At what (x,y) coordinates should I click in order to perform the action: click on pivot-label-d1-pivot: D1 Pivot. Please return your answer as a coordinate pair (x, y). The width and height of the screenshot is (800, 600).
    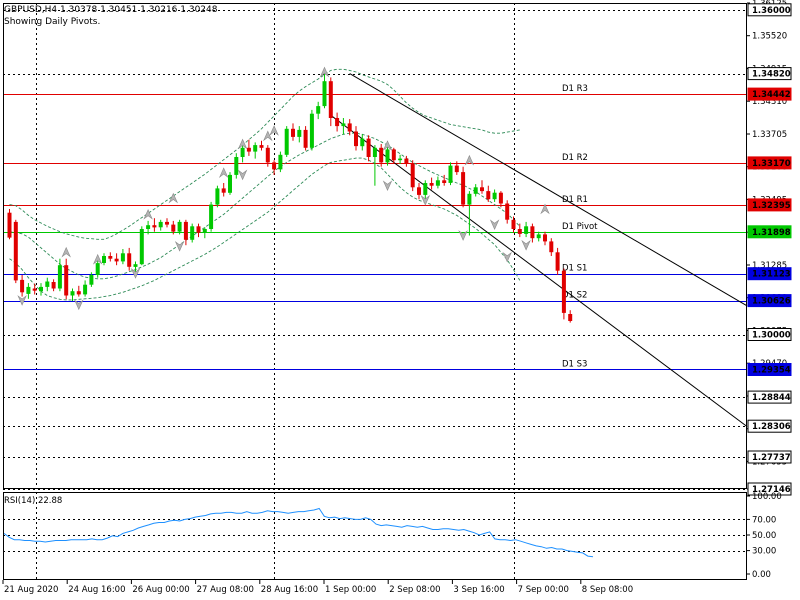
    Looking at the image, I should click on (580, 227).